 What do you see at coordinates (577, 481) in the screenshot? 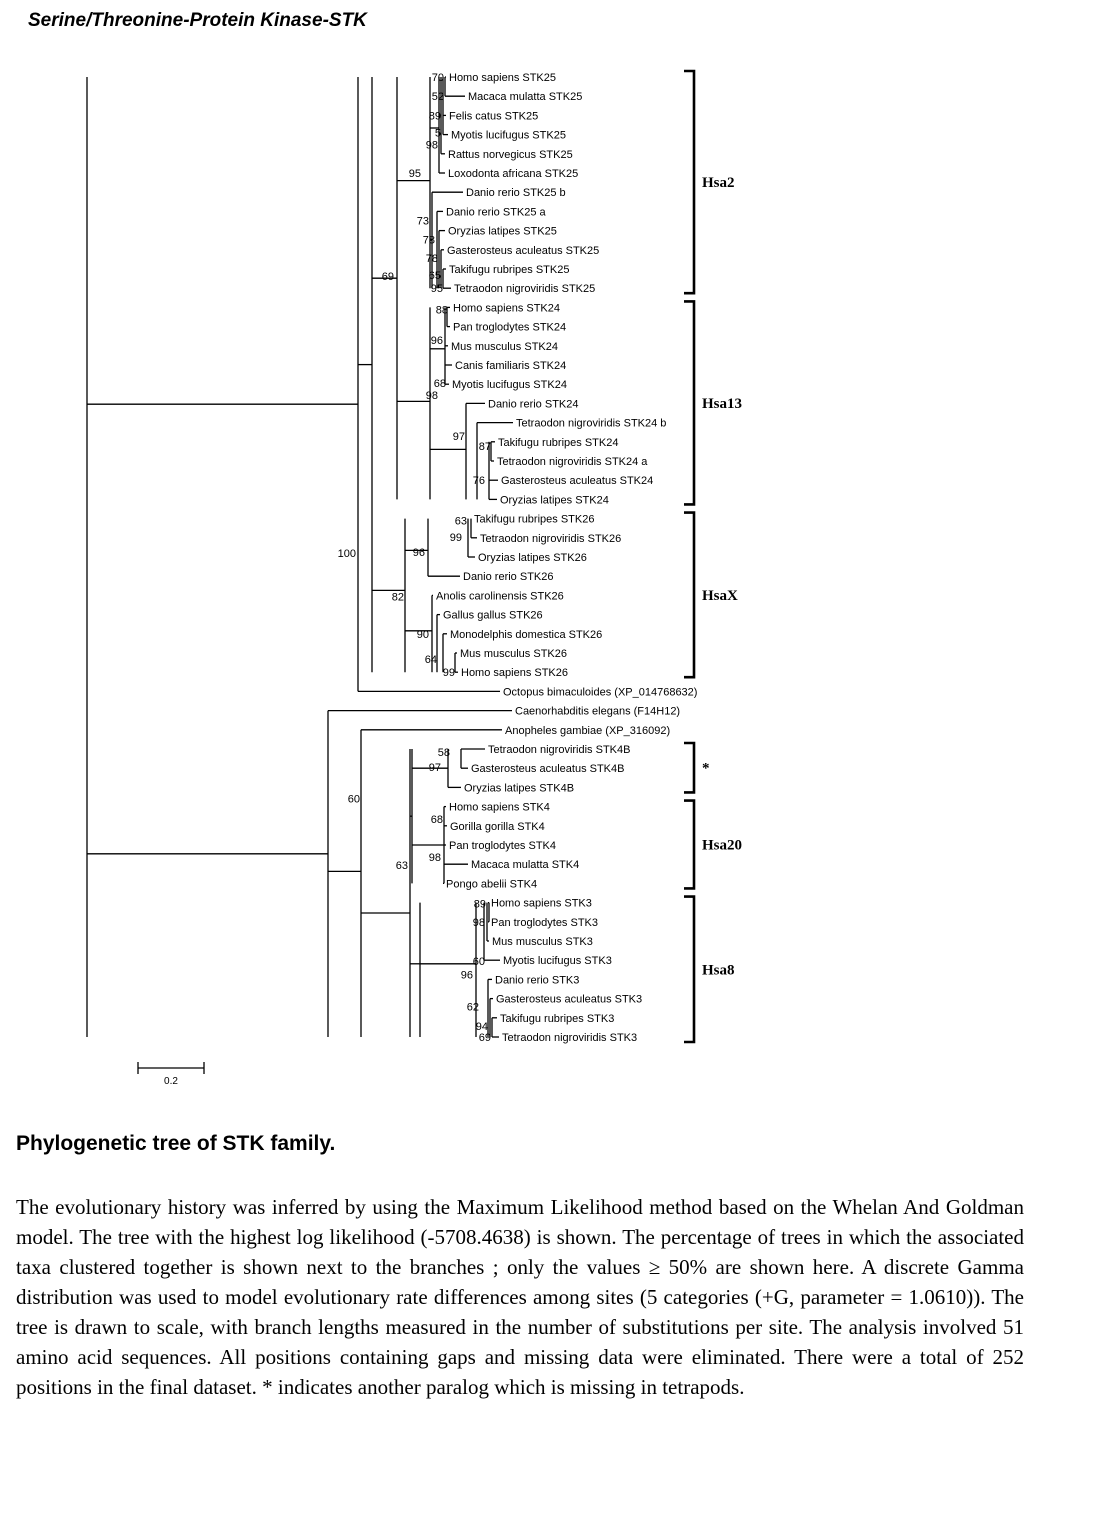
I see `taxon-label: Gasterosteus aculeatus STK24` at bounding box center [577, 481].